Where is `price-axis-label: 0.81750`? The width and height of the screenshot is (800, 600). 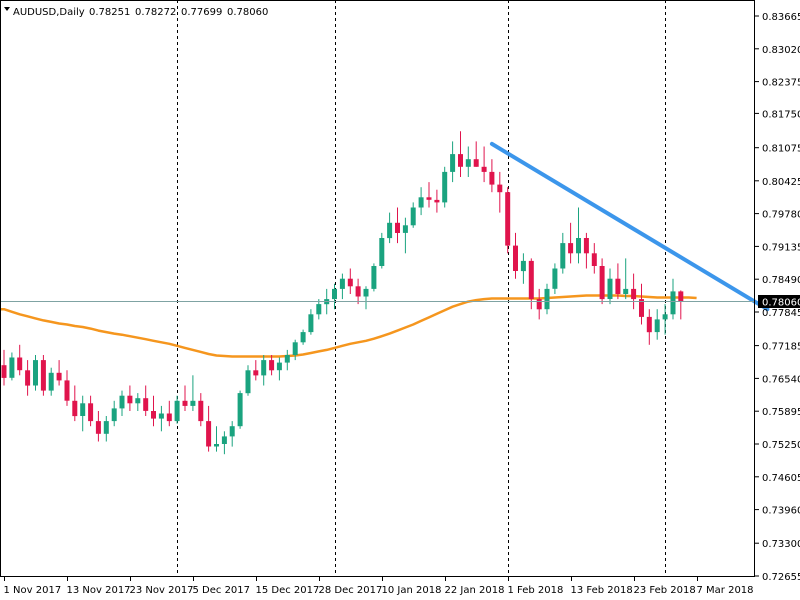 price-axis-label: 0.81750 is located at coordinates (781, 114).